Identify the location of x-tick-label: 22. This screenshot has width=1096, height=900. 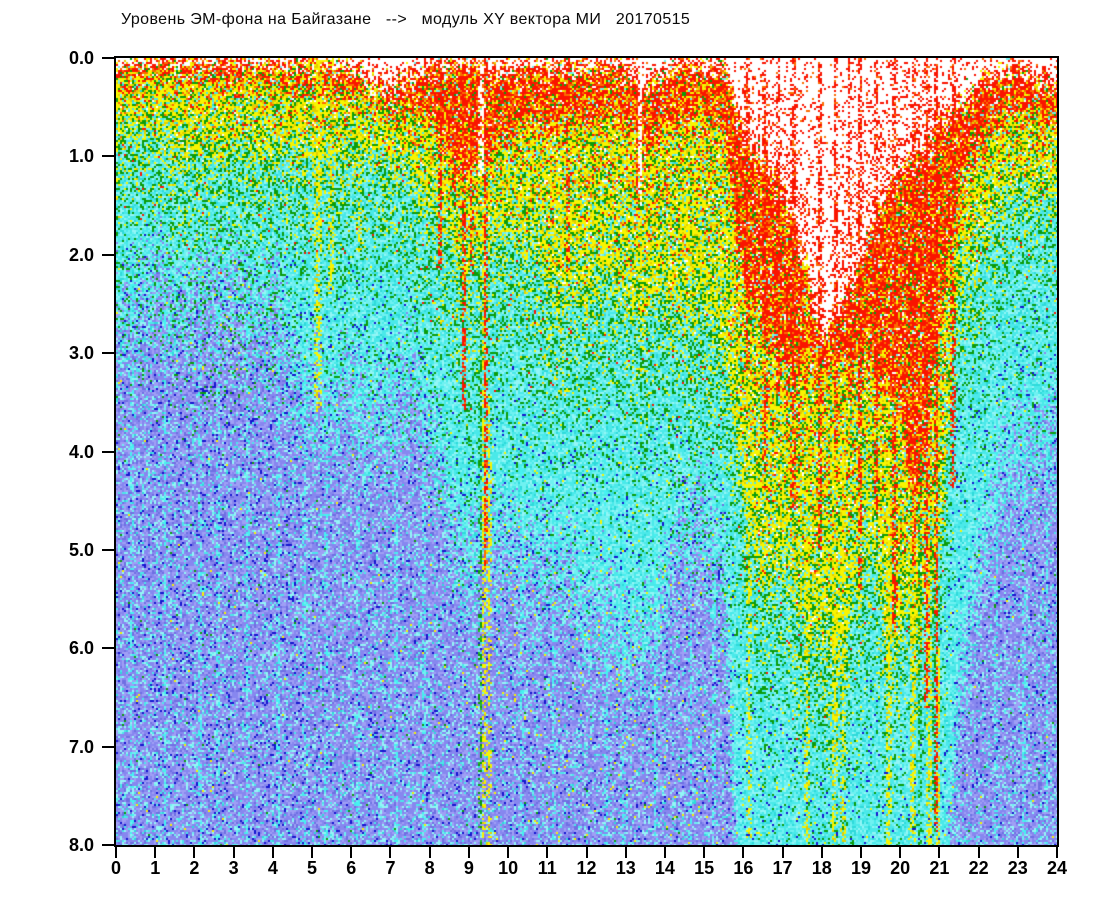
(978, 868).